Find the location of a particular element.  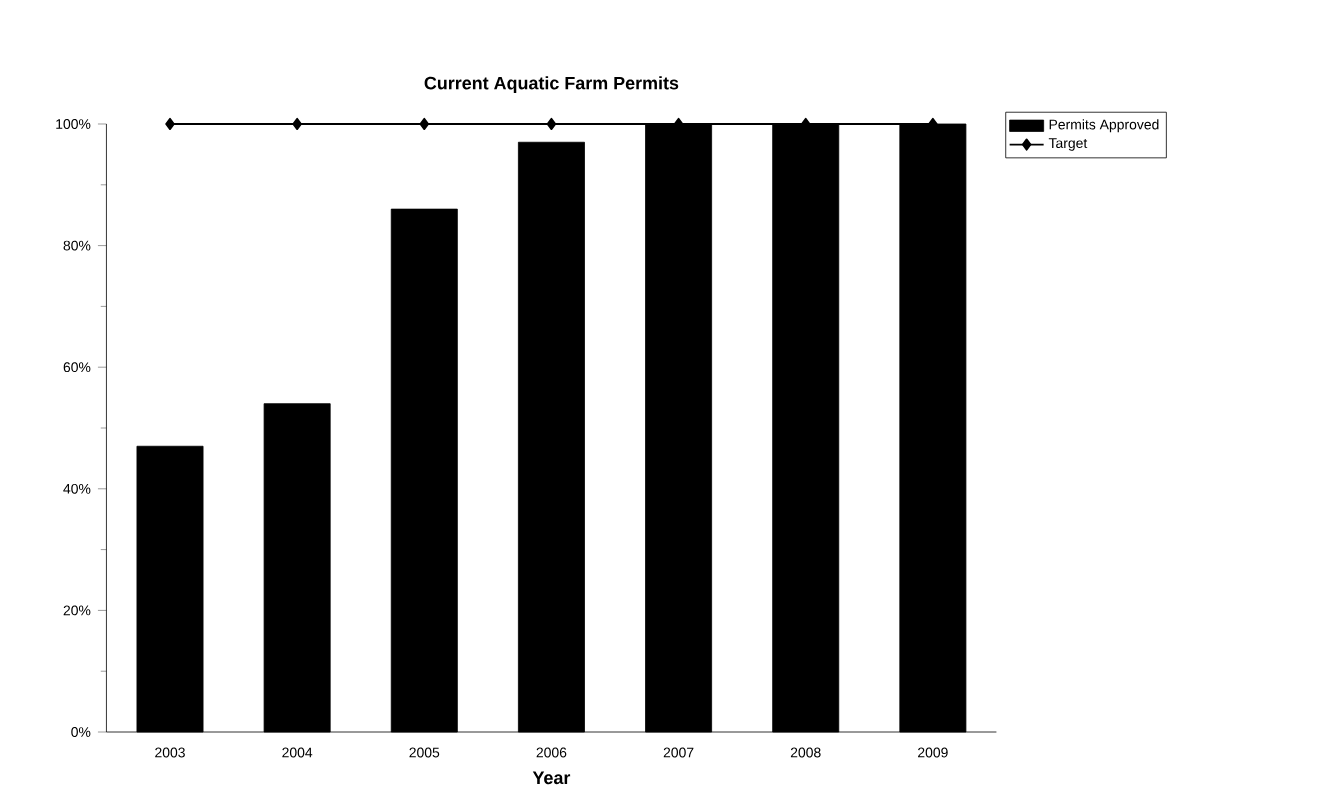

x-axis-title: Year is located at coordinates (551, 778).